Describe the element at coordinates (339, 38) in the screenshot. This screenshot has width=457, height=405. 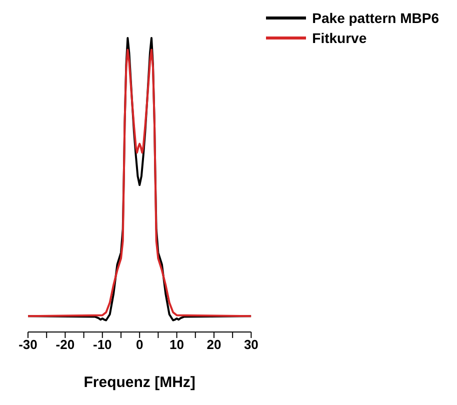
I see `legend-label: Fitkurve` at that location.